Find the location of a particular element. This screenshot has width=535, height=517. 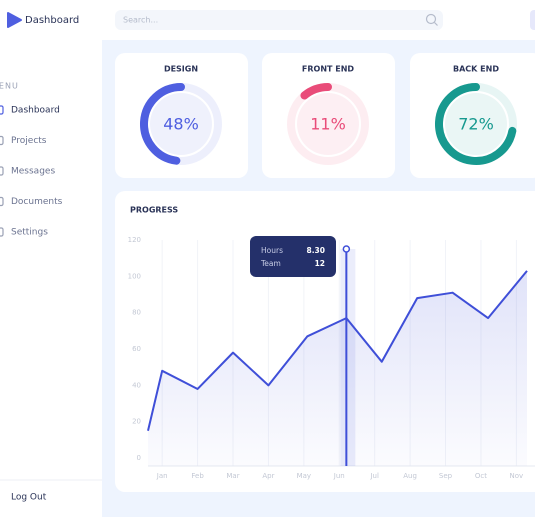

x-tick-label: Apr is located at coordinates (268, 476).